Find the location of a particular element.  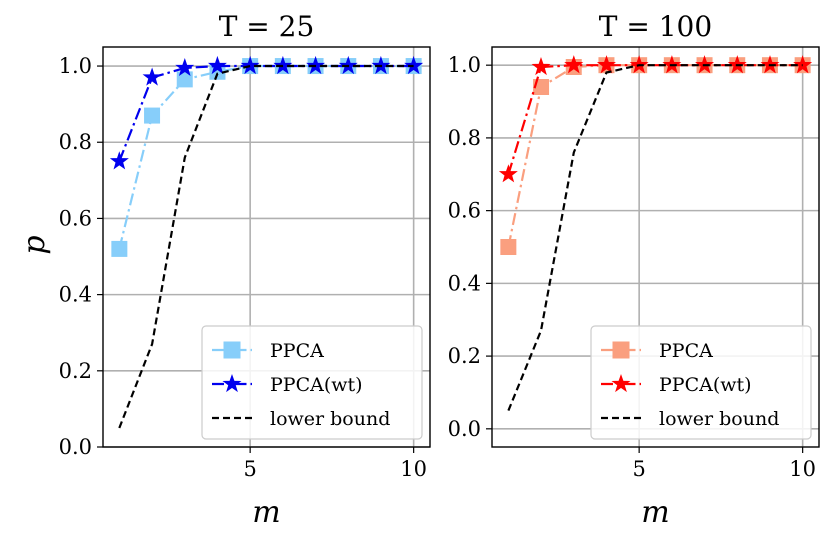

chart-title: T = 25 is located at coordinates (267, 26).